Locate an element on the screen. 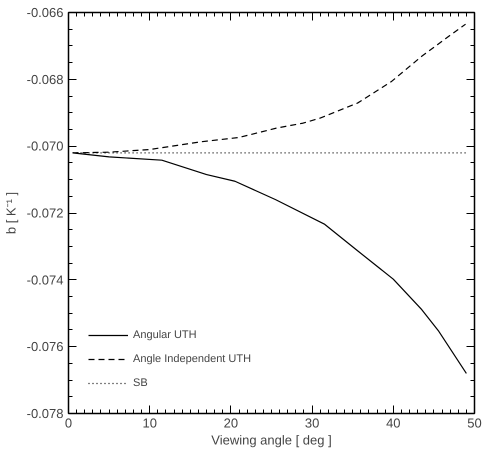  y-tick-label: -0.072 is located at coordinates (45, 213).